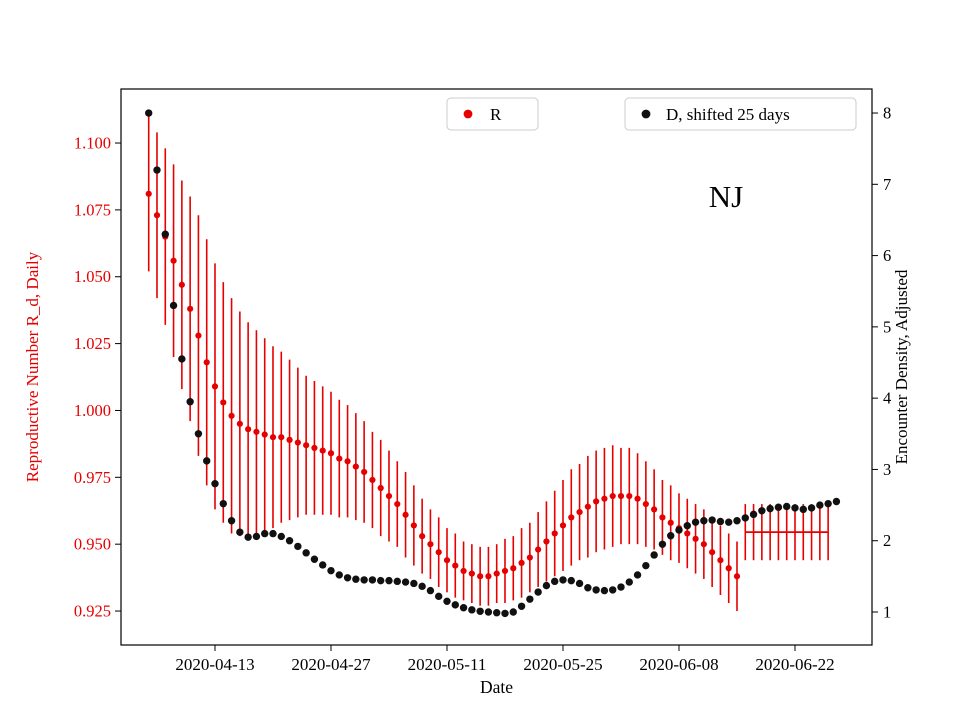  Describe the element at coordinates (887, 113) in the screenshot. I see `y-right-tick-label: 8` at that location.